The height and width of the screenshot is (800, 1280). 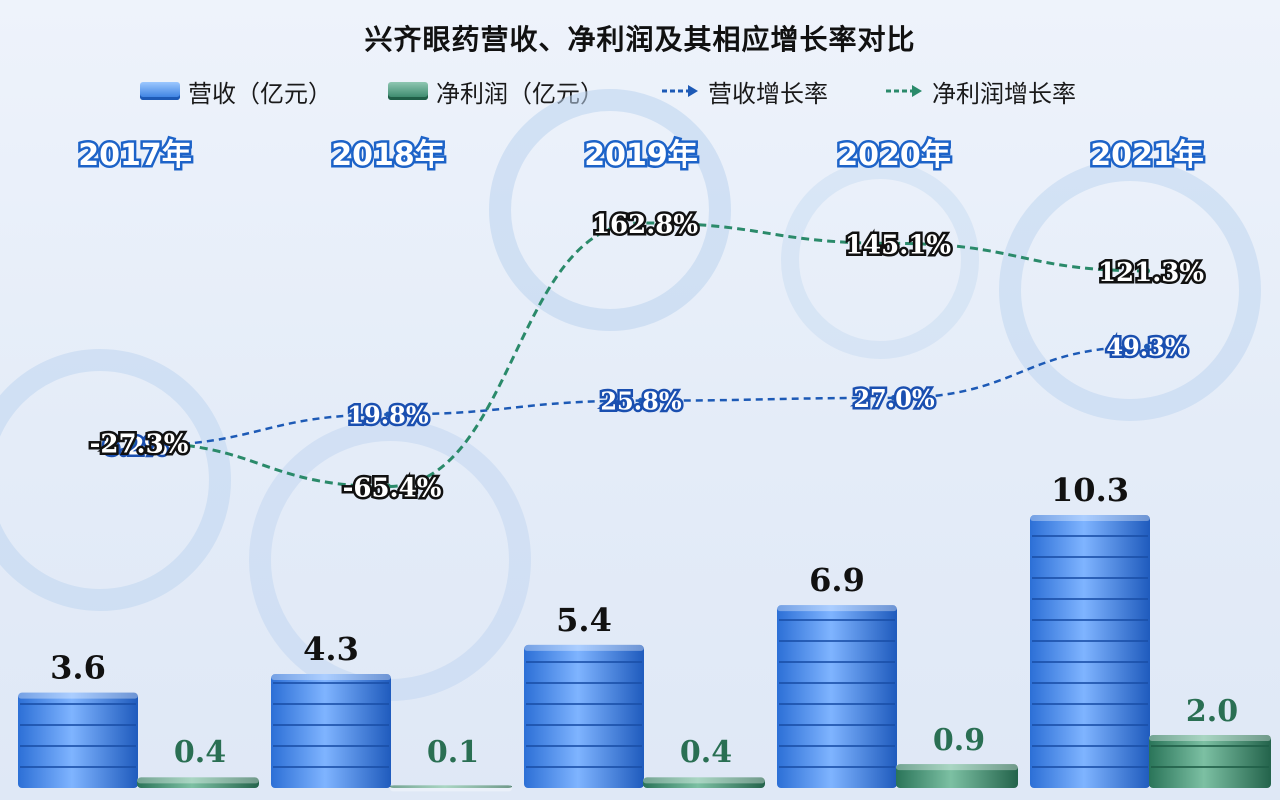 What do you see at coordinates (898, 245) in the screenshot?
I see `net-growth-label: 145.1%` at bounding box center [898, 245].